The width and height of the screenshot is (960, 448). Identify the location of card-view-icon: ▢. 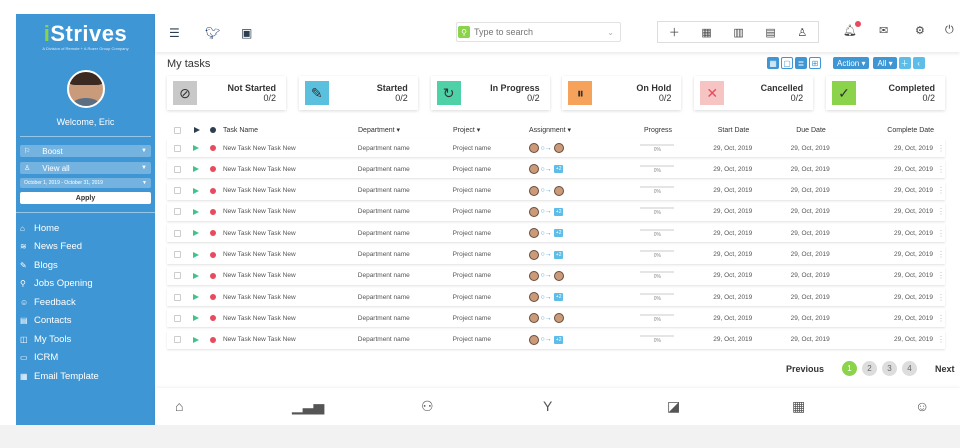
(787, 63).